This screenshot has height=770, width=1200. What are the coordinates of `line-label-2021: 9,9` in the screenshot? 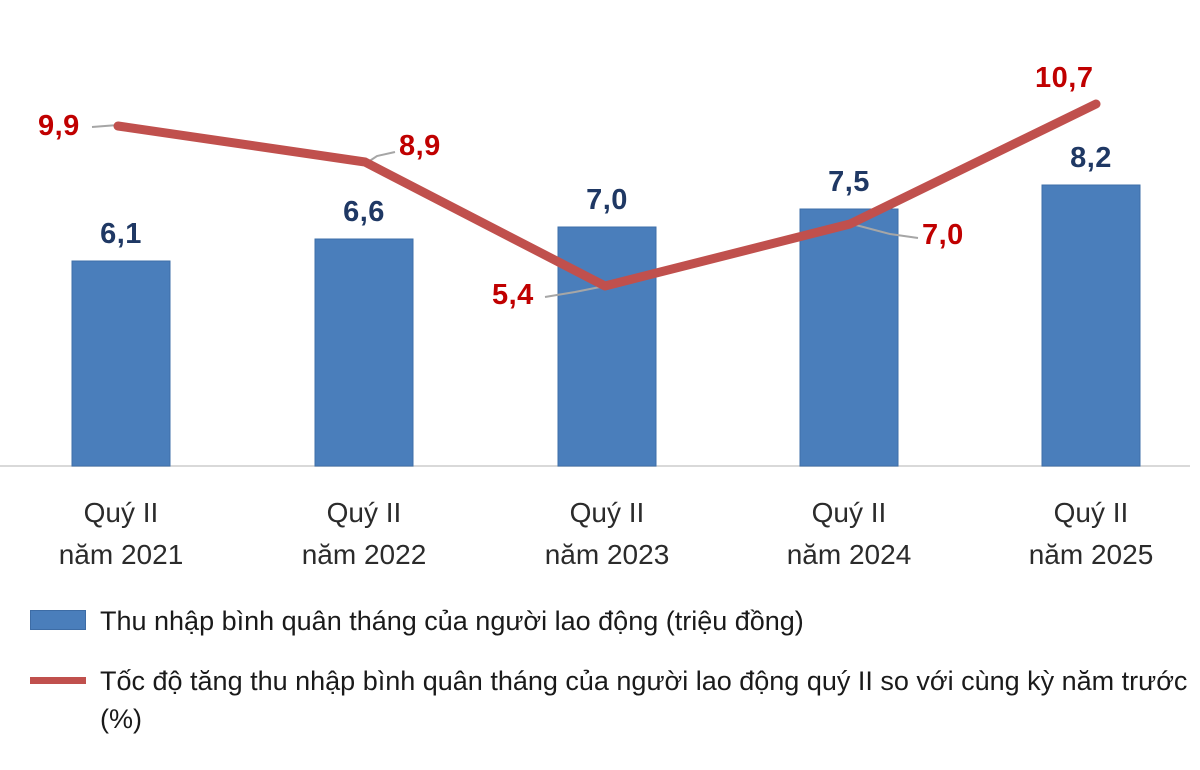 It's located at (59, 126).